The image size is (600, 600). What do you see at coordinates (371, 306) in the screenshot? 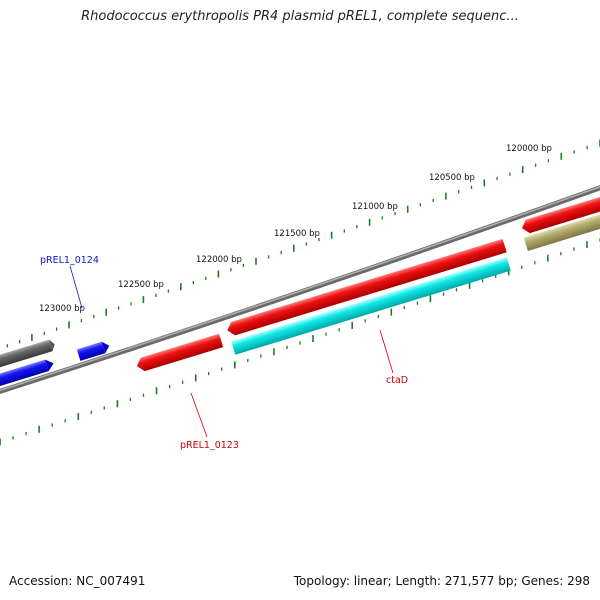
I see `gene-ctaD` at bounding box center [371, 306].